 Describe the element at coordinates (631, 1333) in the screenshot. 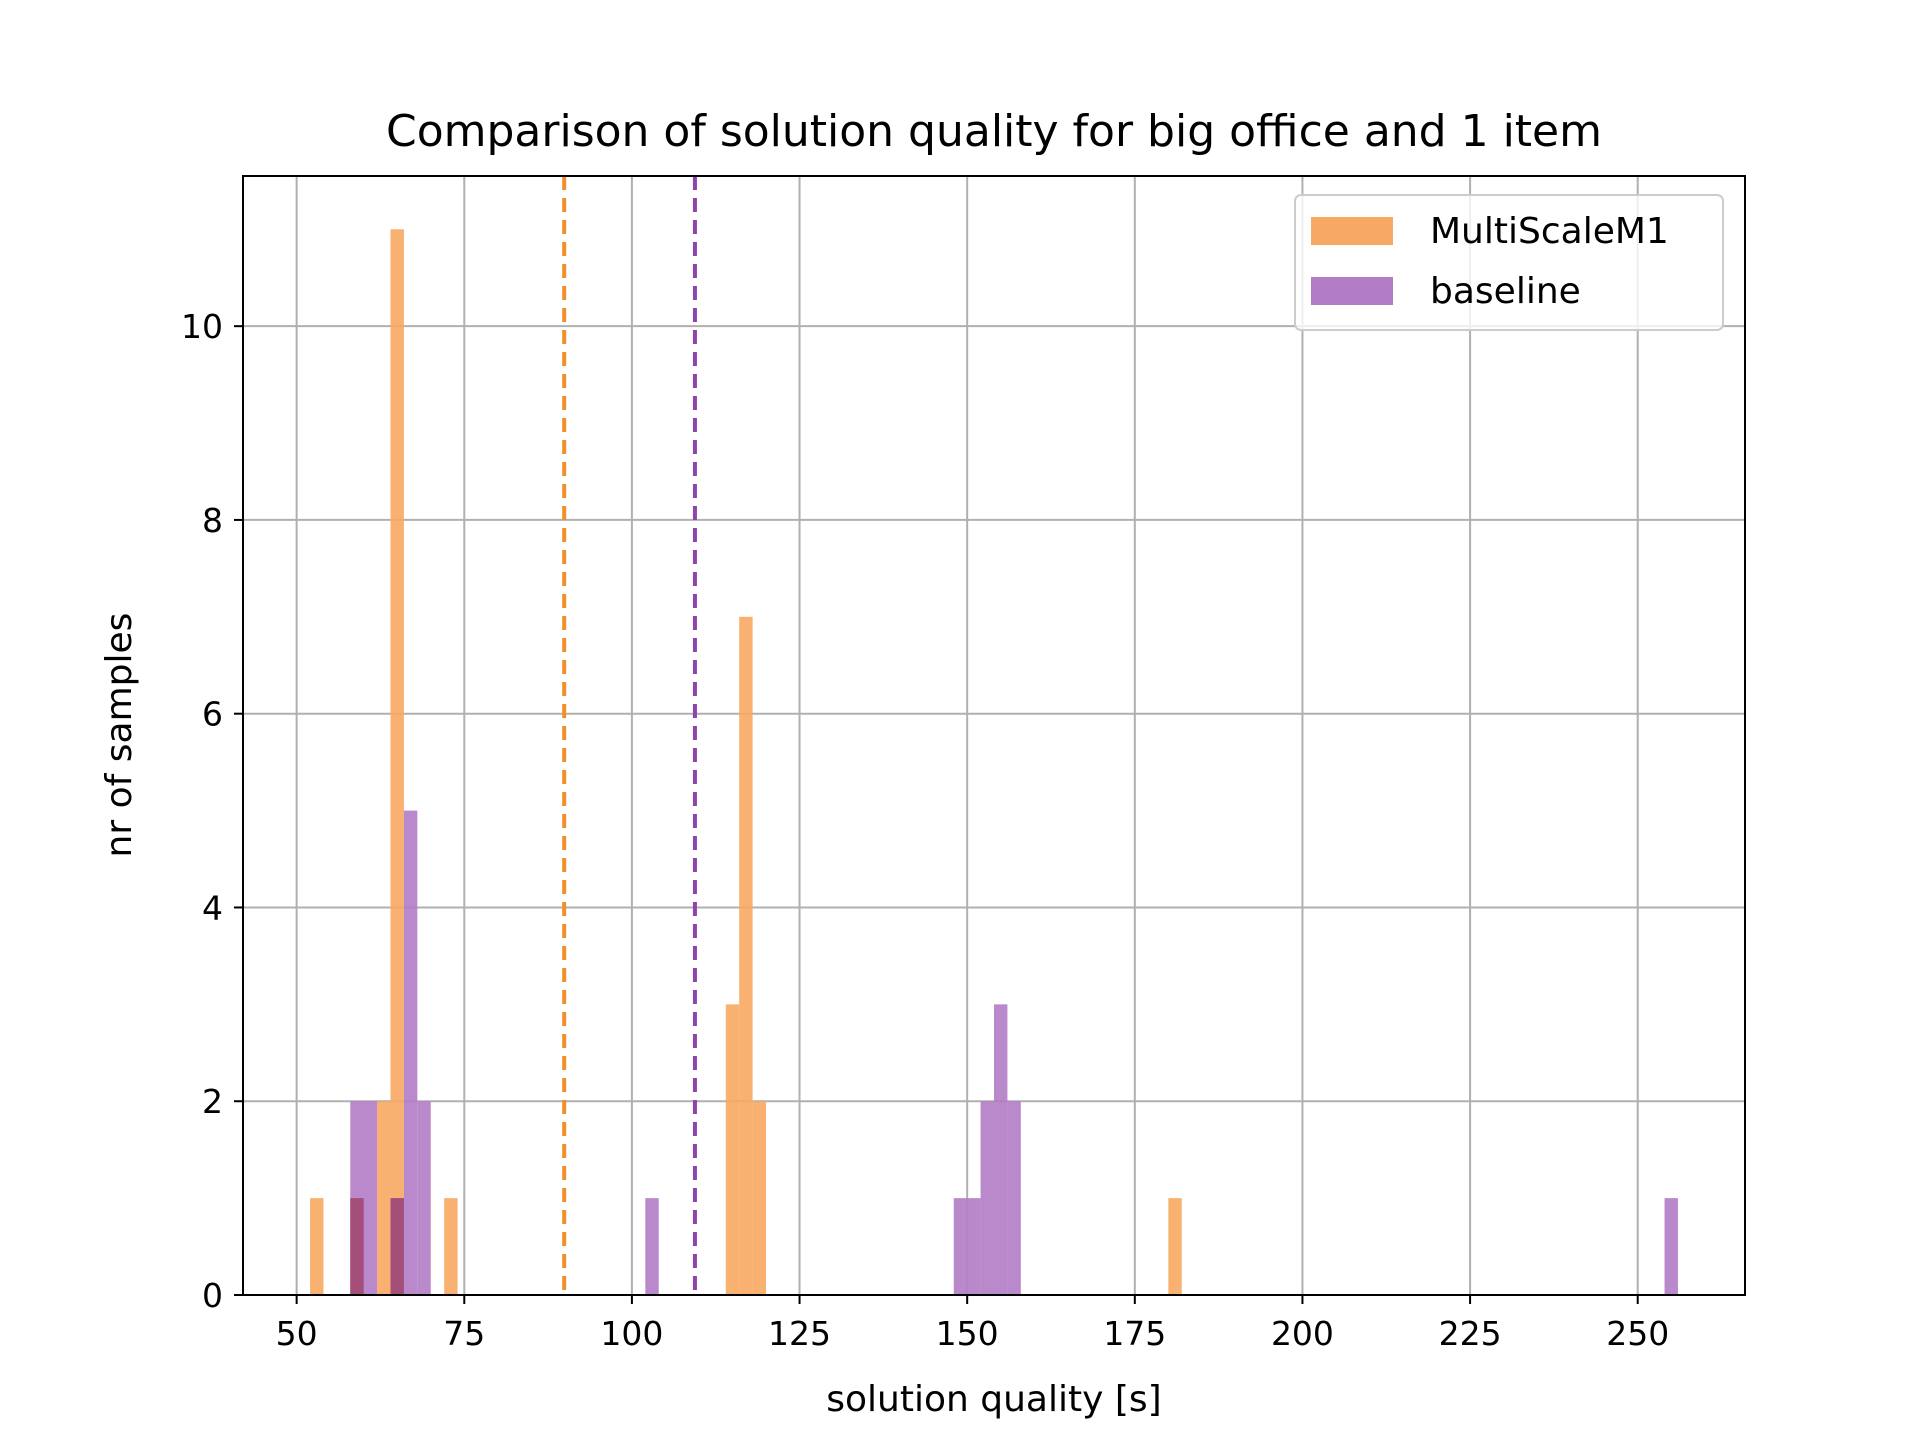

I see `x-tick-label: 100` at that location.